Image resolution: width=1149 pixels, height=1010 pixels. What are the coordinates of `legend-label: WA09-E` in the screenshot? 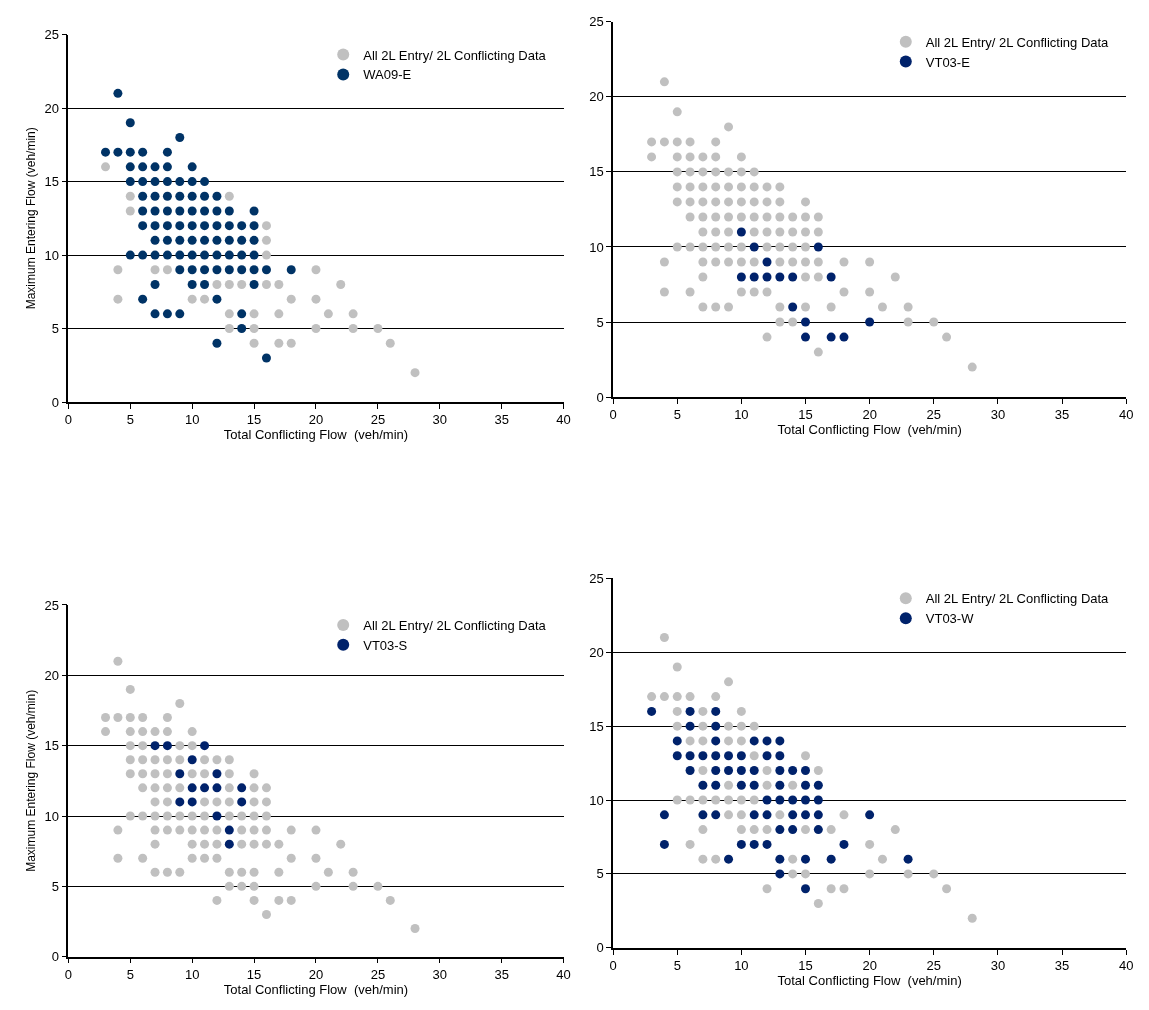 It's located at (387, 75).